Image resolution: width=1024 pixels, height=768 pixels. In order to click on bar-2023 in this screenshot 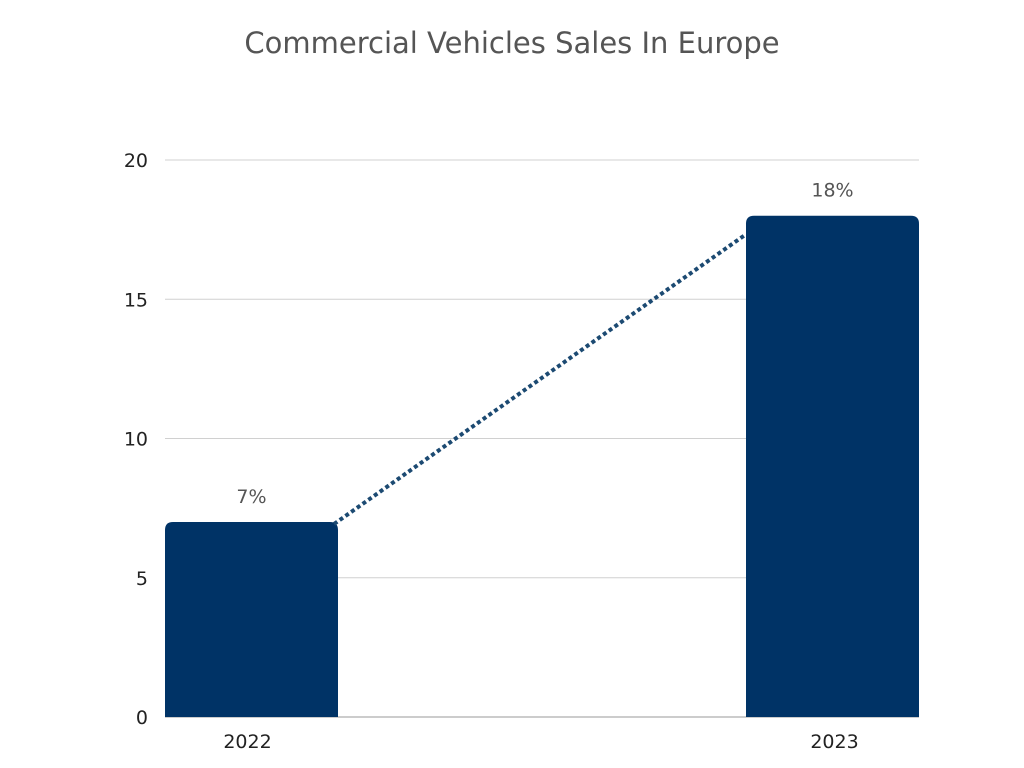, I will do `click(832, 466)`.